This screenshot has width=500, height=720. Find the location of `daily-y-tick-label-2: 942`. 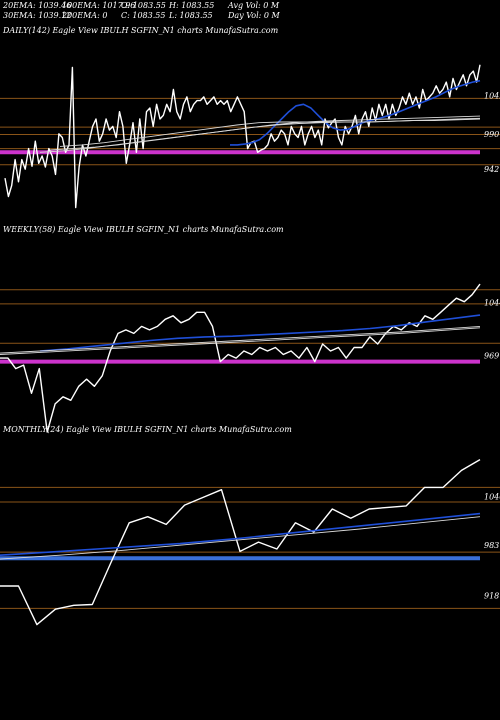

daily-y-tick-label-2: 942 is located at coordinates (491, 169).